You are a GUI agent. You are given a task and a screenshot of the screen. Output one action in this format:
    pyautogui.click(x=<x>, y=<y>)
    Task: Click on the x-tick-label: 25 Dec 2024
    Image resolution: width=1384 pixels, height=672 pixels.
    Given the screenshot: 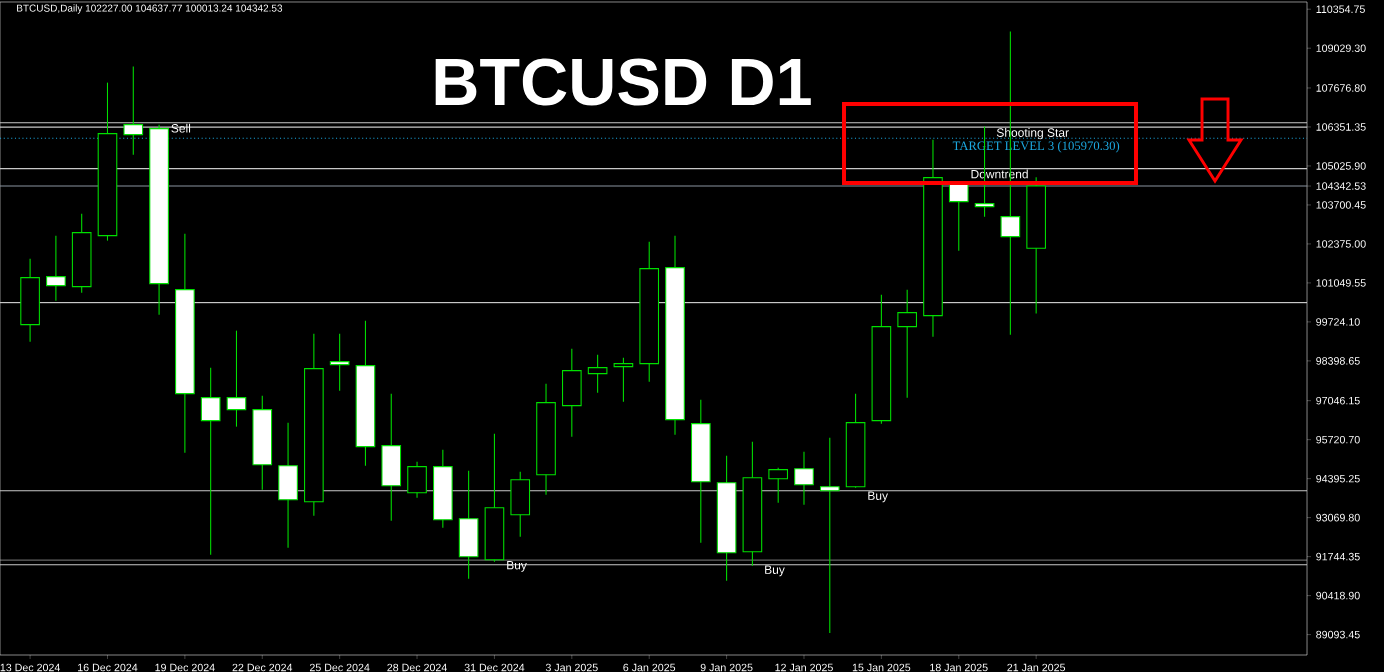 What is the action you would take?
    pyautogui.click(x=339, y=667)
    